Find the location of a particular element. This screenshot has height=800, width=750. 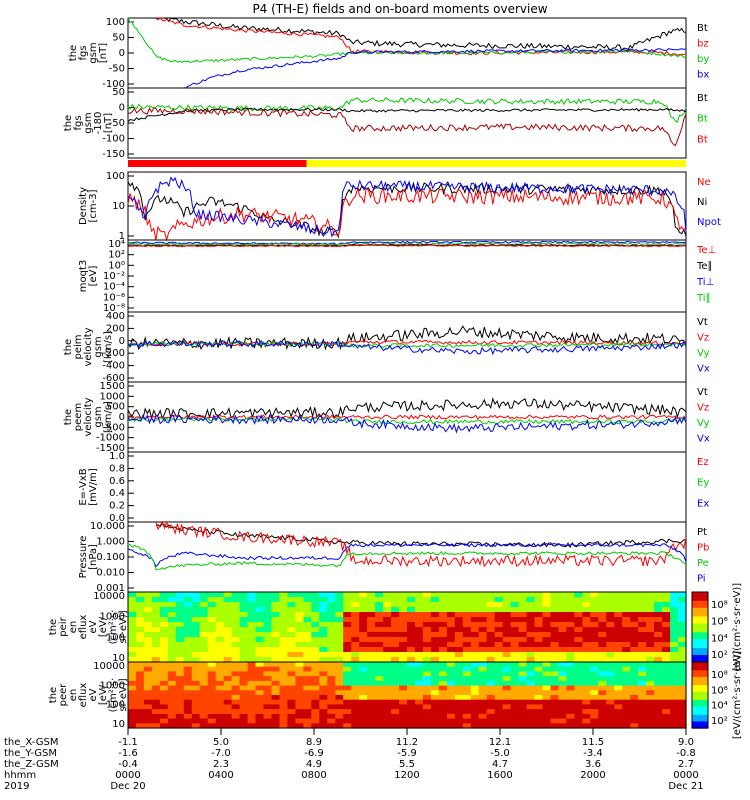

series-line is located at coordinates (407, 214).